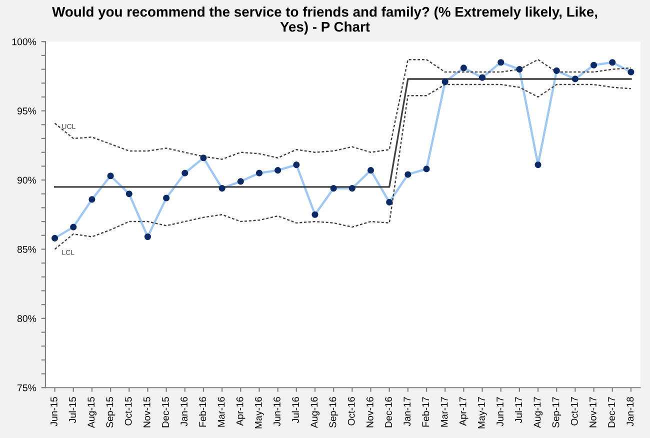 The width and height of the screenshot is (650, 438). I want to click on y-tick-label: 75%, so click(27, 388).